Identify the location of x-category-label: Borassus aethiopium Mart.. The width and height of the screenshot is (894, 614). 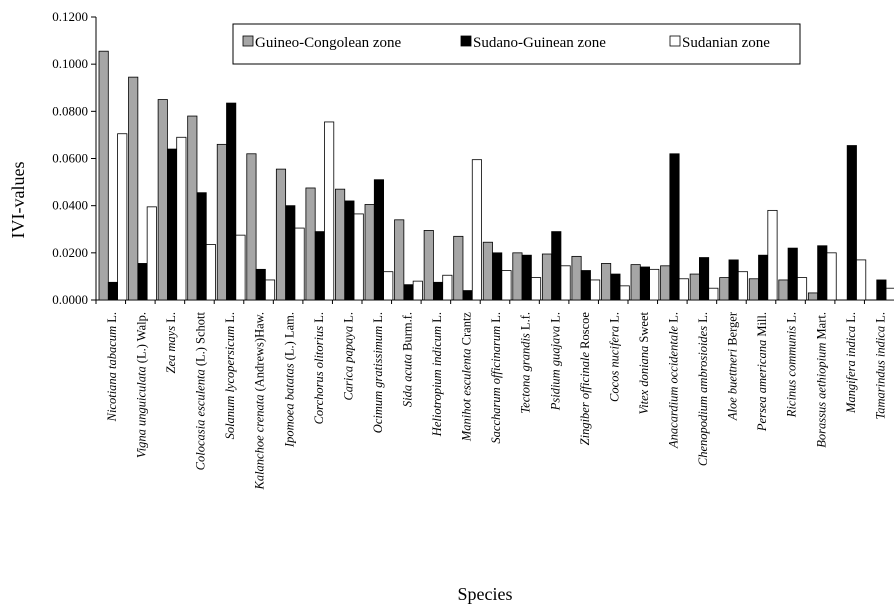
(821, 380).